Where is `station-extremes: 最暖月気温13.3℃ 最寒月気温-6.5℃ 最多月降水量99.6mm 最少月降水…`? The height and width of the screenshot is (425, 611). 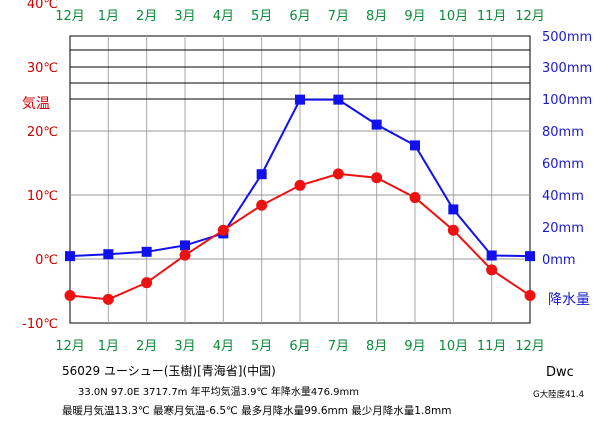
station-extremes: 最暖月気温13.3℃ 最寒月気温-6.5℃ 最多月降水量99.6mm 最少月降水… is located at coordinates (257, 411).